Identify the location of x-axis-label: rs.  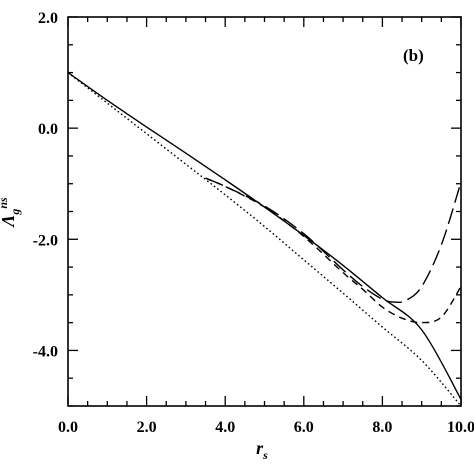
(262, 450).